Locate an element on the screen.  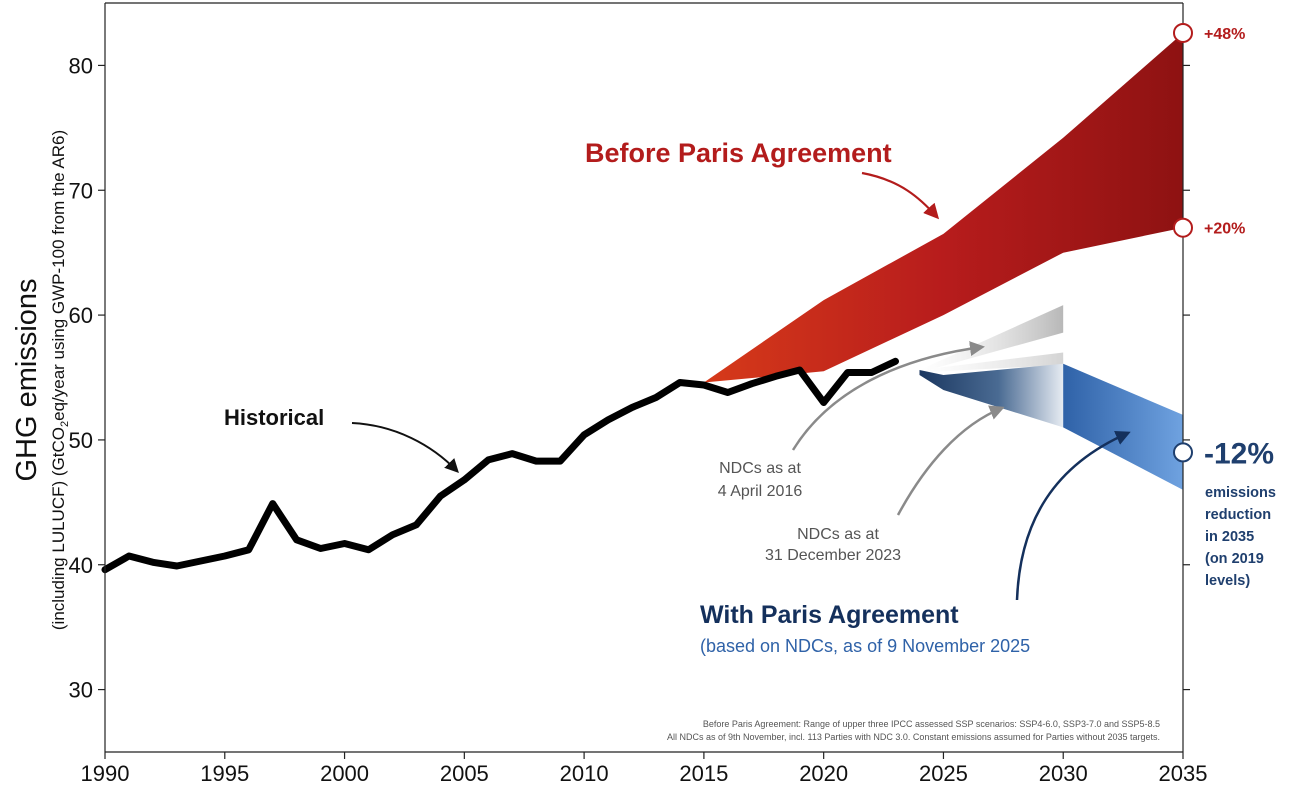
reduction-line-3: in 2035 is located at coordinates (1229, 537).